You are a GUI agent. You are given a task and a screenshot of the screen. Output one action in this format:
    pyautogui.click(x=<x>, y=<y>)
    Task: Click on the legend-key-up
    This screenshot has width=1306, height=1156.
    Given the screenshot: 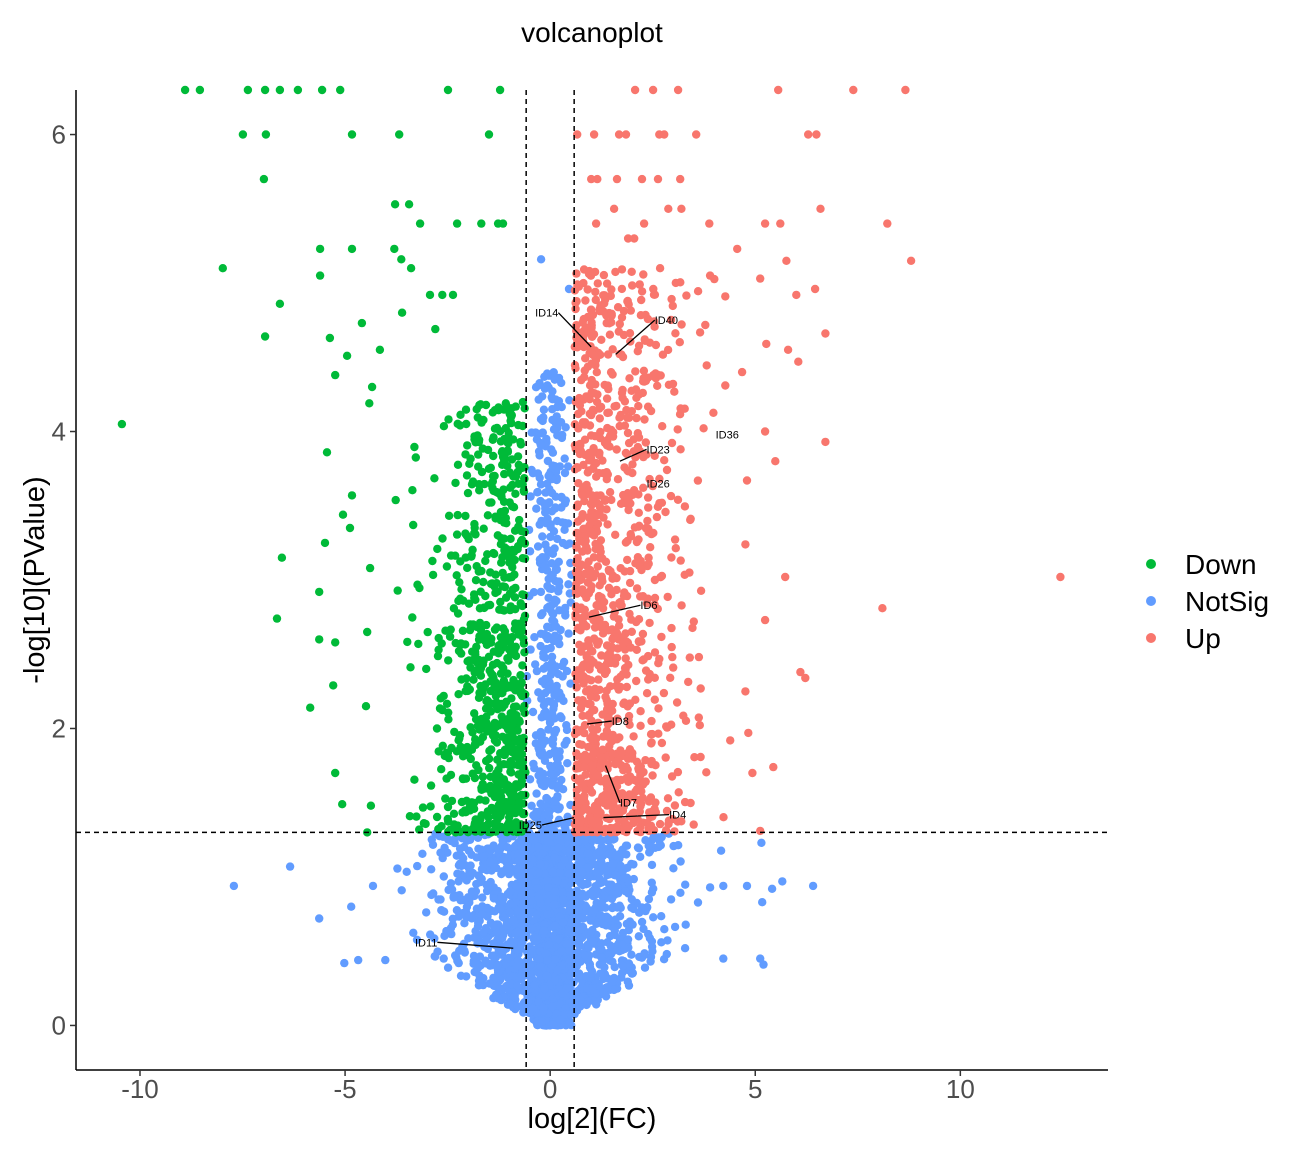 What is the action you would take?
    pyautogui.click(x=1151, y=638)
    